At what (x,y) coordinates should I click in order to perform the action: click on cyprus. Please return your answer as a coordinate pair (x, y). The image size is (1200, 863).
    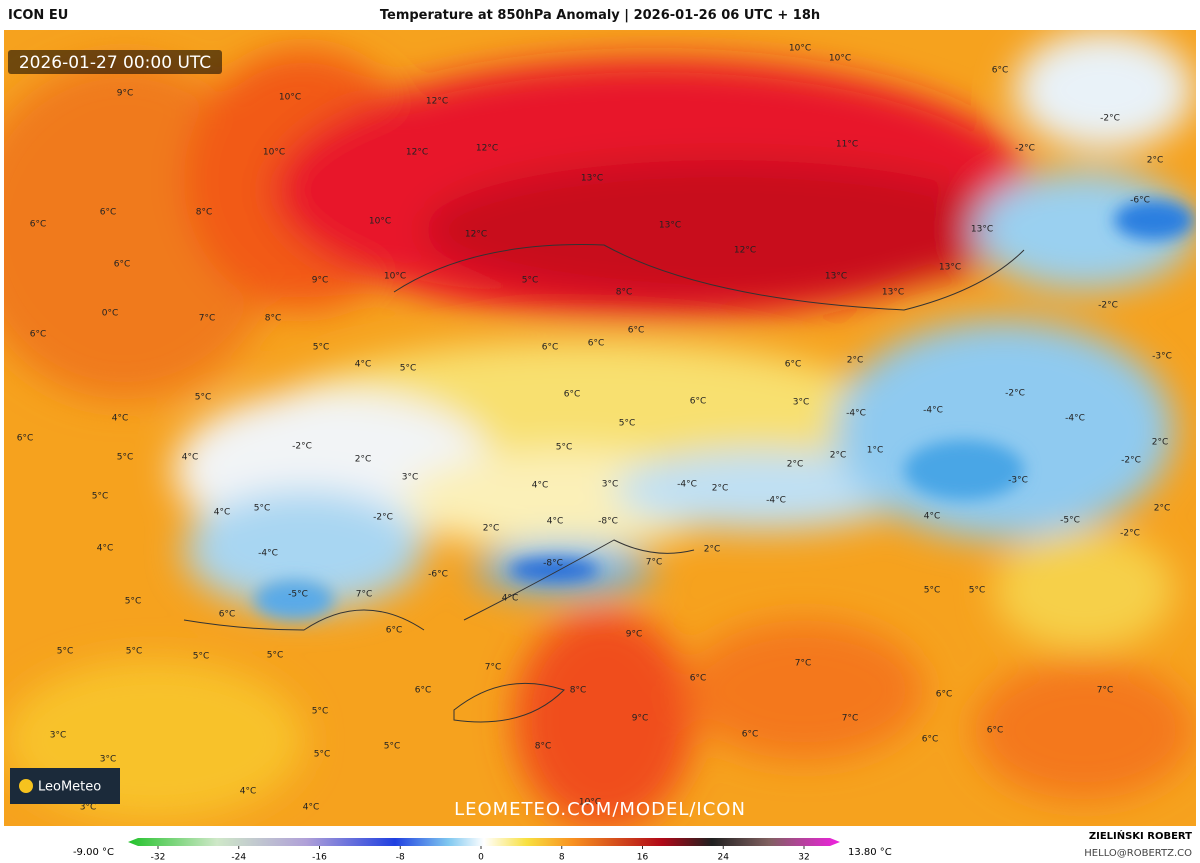
    Looking at the image, I should click on (509, 702).